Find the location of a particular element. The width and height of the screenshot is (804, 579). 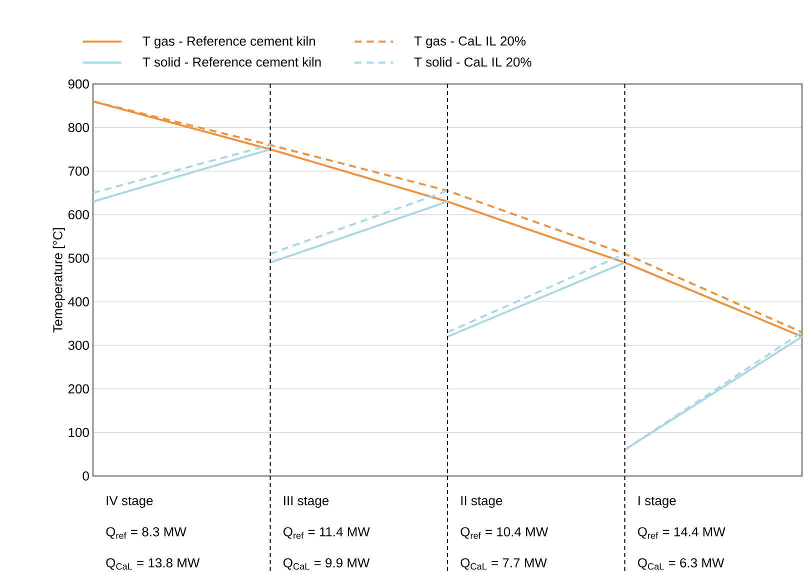

text: II stage is located at coordinates (481, 502).